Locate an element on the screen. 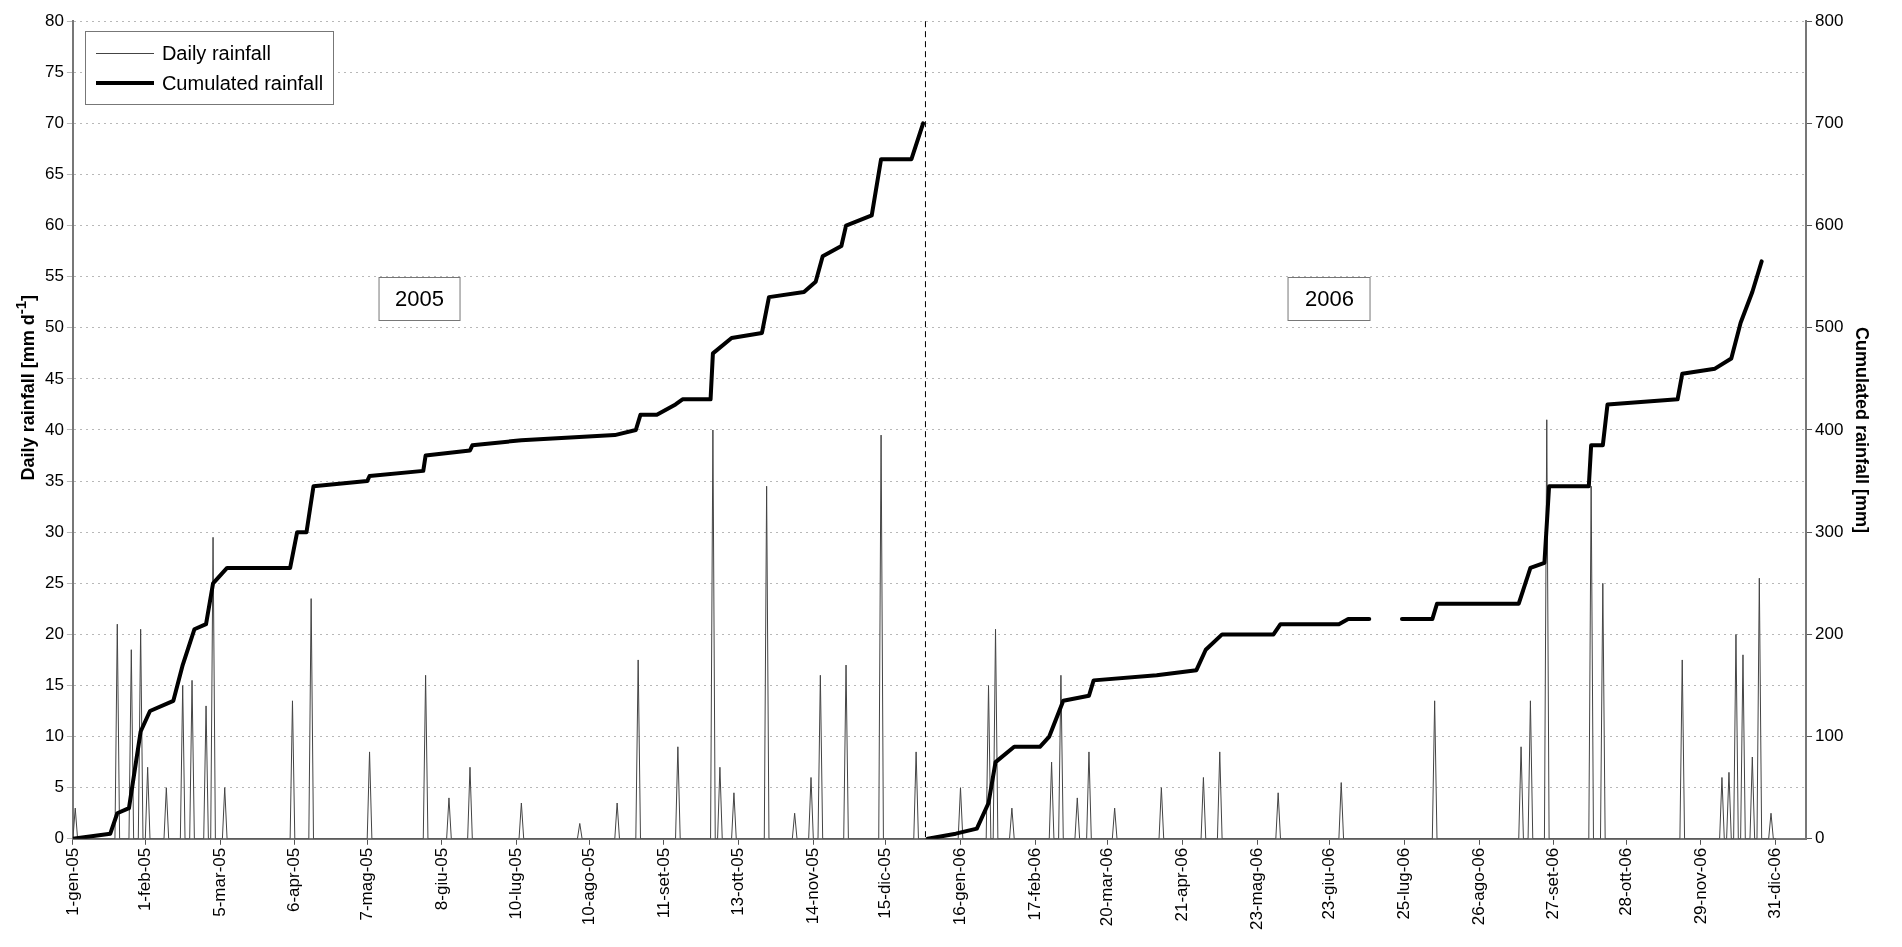 This screenshot has width=1902, height=947. x-tick-label: 5-mar-05 is located at coordinates (219, 882).